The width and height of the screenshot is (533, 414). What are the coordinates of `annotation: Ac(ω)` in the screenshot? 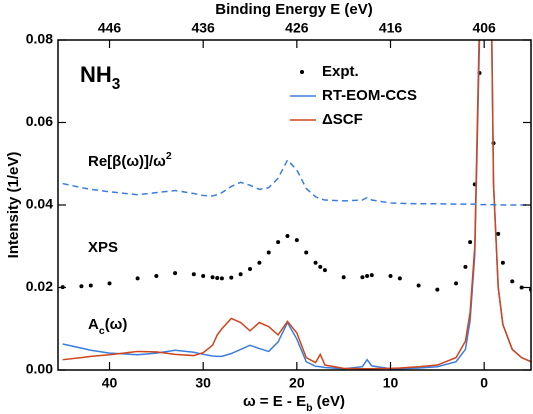 It's located at (107, 326).